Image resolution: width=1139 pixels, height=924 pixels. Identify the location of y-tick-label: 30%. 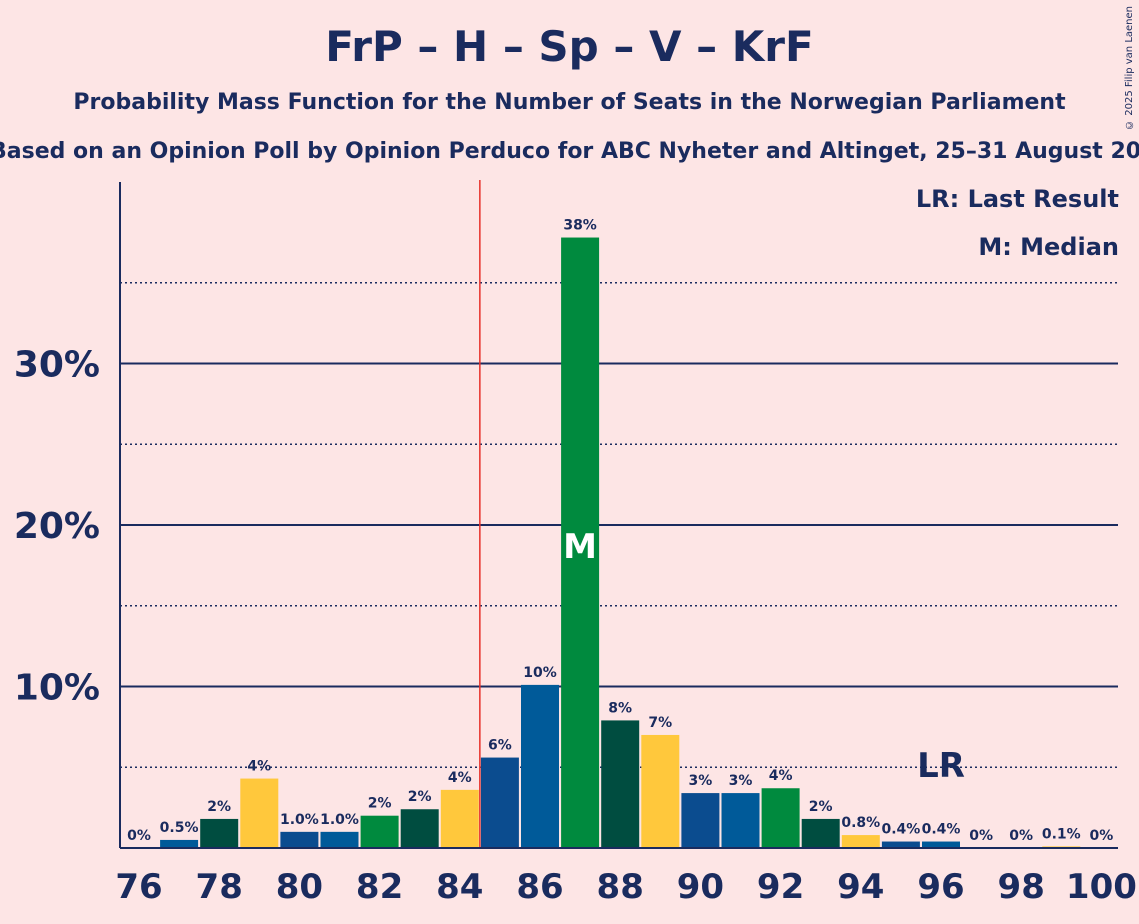
(57, 365).